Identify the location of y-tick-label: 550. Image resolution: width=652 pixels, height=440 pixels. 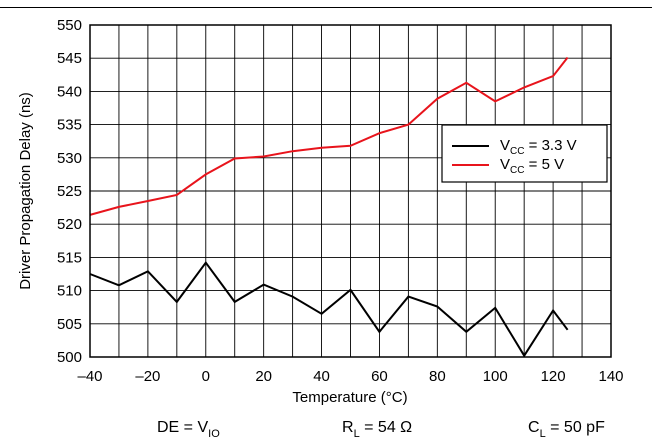
(69, 25).